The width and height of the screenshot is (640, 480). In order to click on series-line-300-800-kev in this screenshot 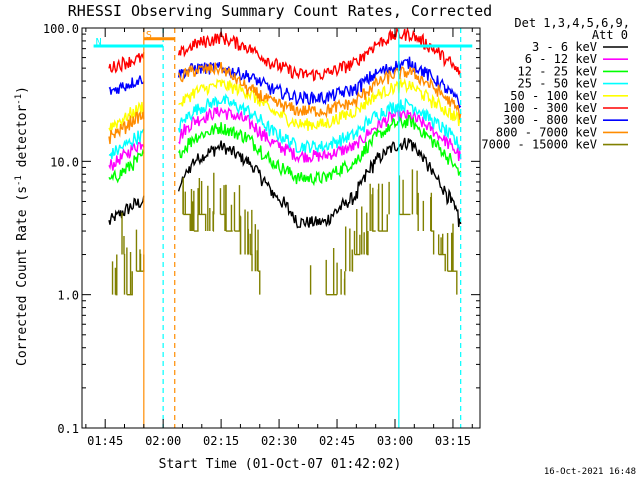, I will do `click(126, 85)`.